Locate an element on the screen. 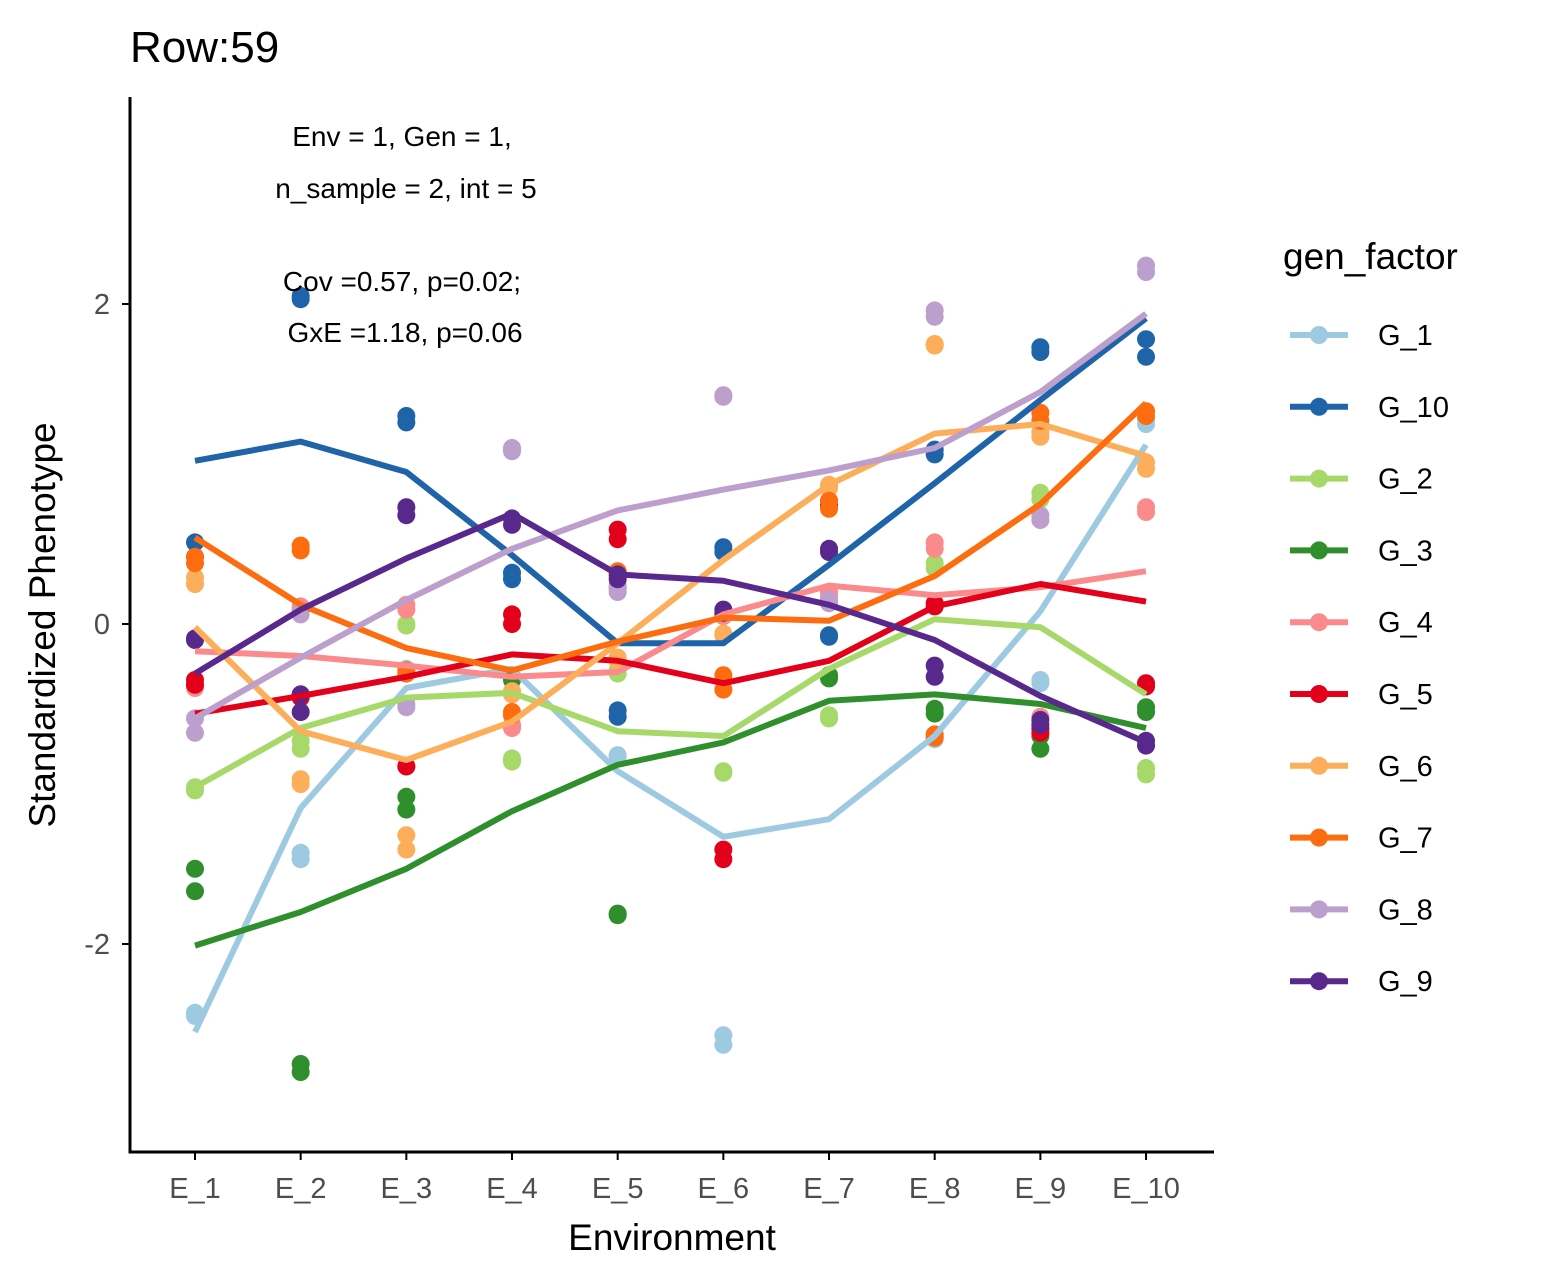  y-axis-title: Standardized Phenotype is located at coordinates (42, 624).